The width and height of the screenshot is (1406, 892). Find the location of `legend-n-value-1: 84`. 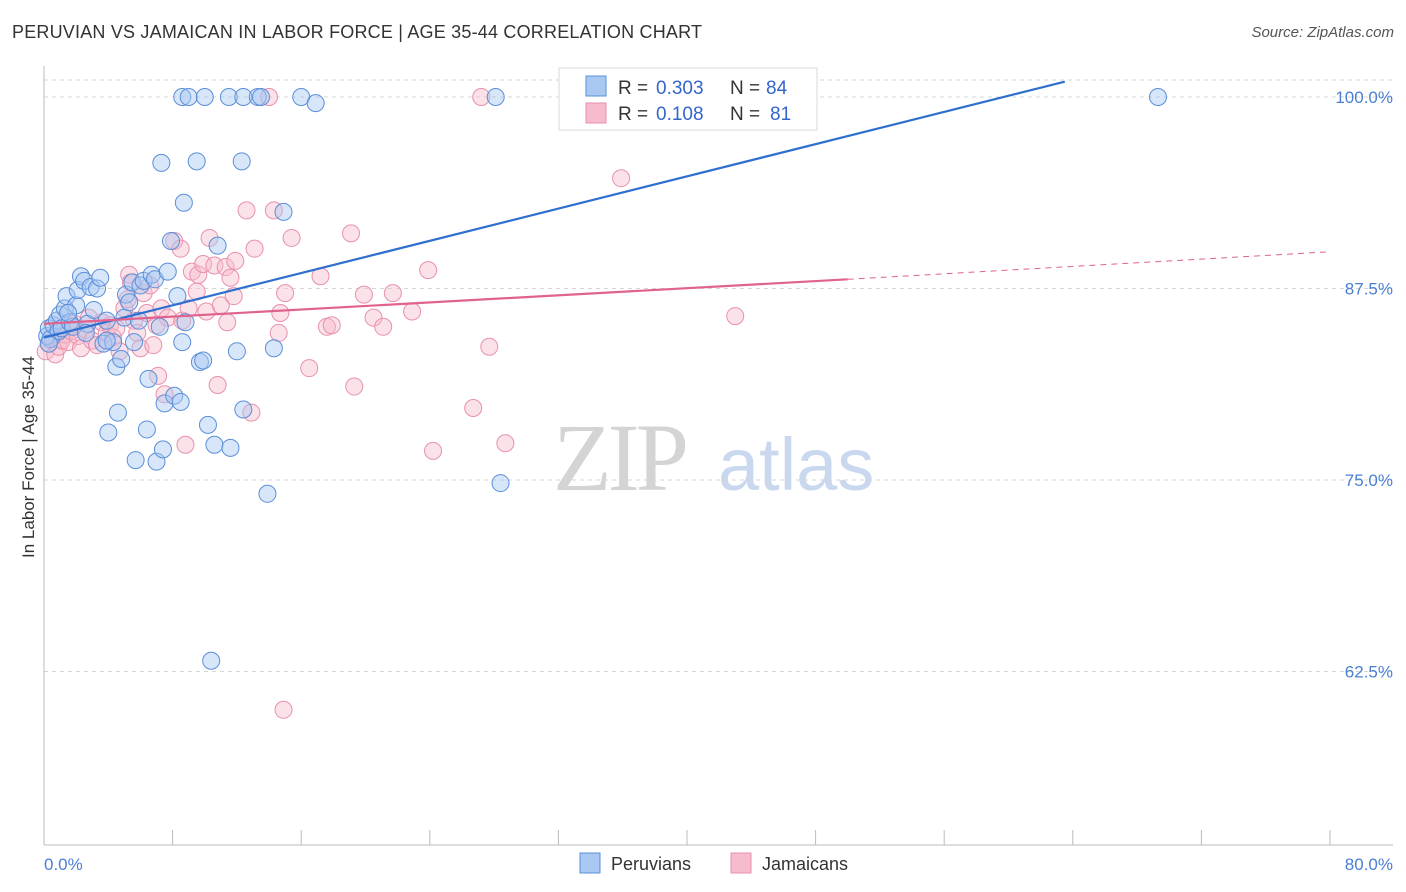

legend-n-value-1: 84 is located at coordinates (777, 88).